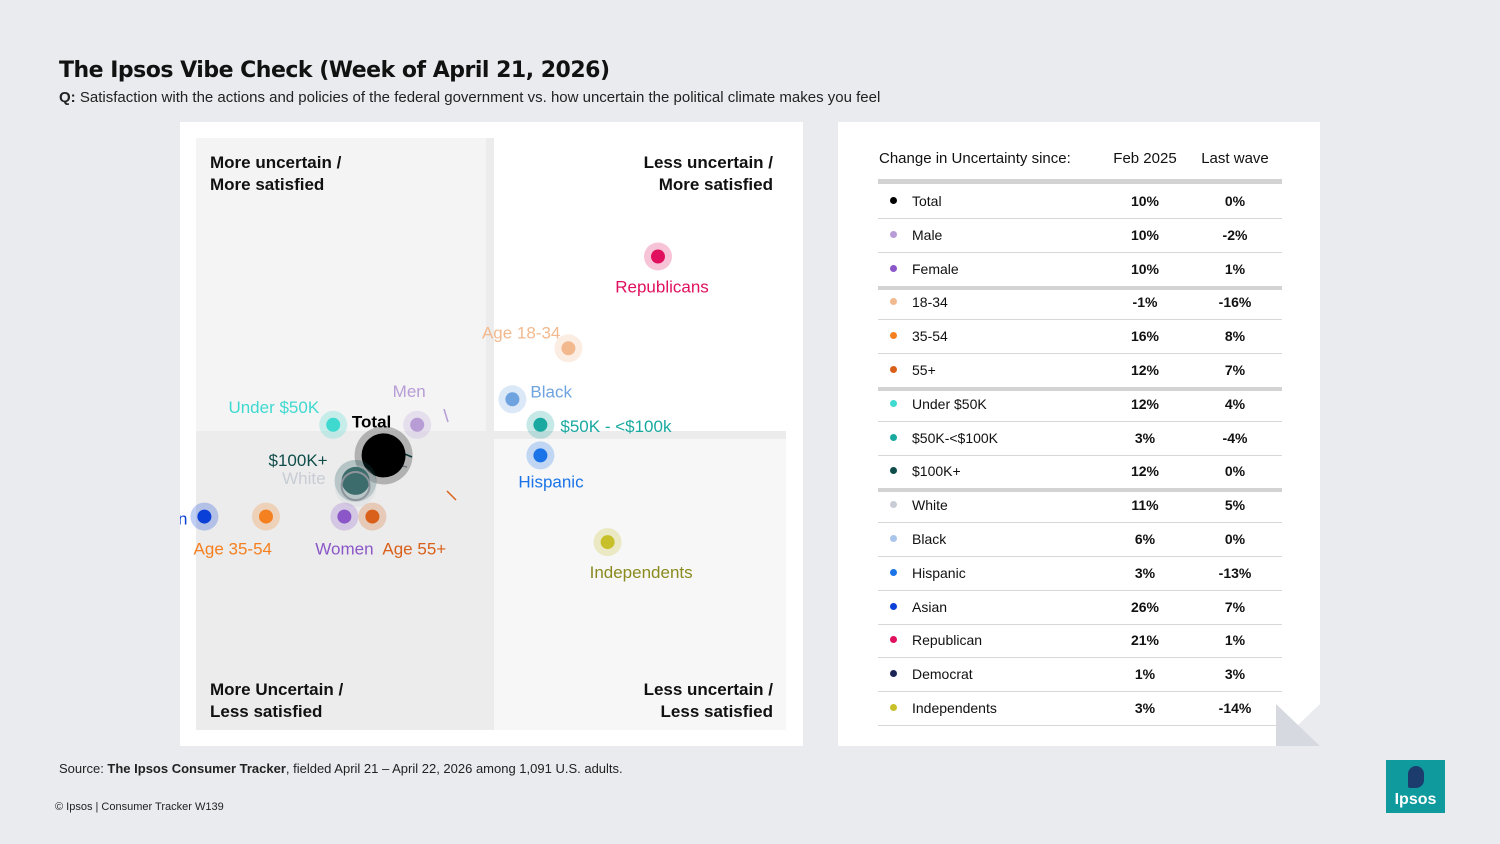 This screenshot has height=844, width=1500. What do you see at coordinates (1235, 505) in the screenshot?
I see `row-last-value: 5%` at bounding box center [1235, 505].